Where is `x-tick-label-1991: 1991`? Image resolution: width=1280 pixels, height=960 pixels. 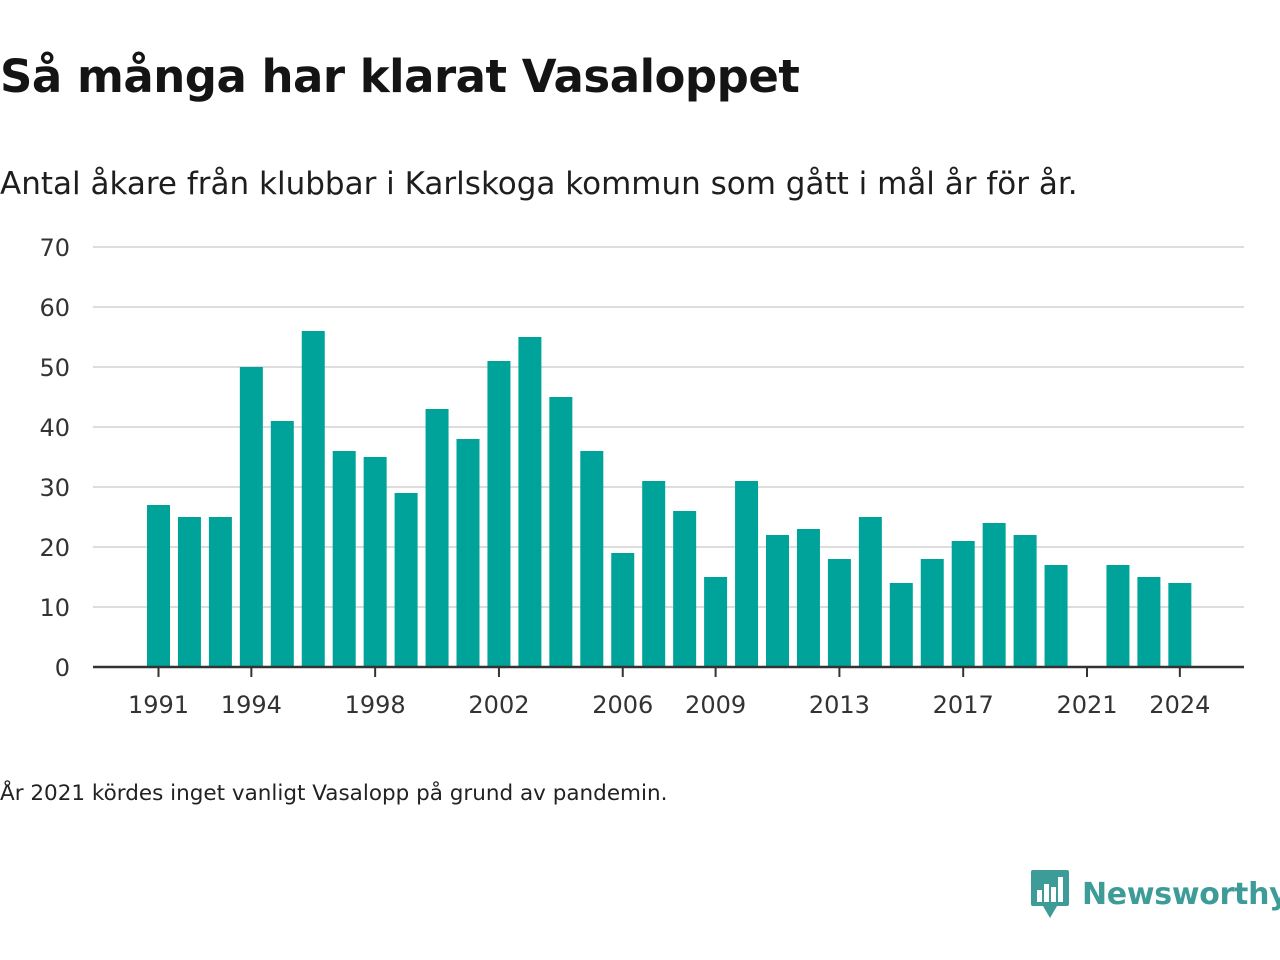
x-tick-label-1991: 1991 is located at coordinates (158, 705).